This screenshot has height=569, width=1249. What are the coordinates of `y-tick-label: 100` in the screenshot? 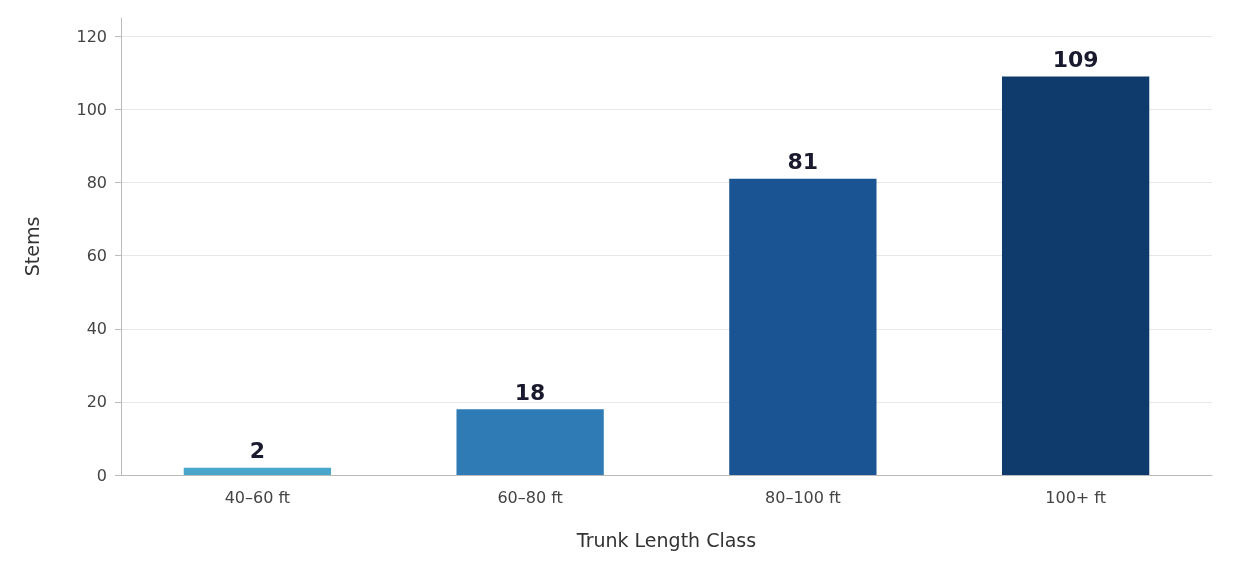 It's located at (91, 109).